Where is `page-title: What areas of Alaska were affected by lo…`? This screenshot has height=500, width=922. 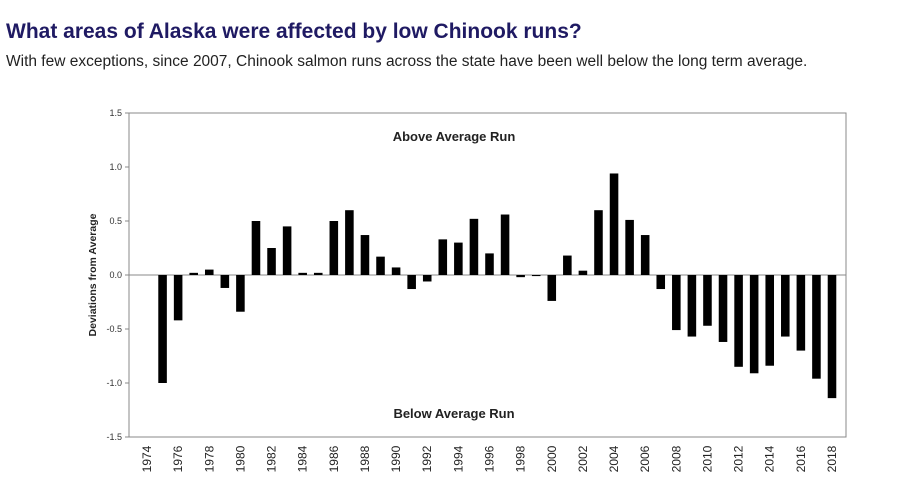 page-title: What areas of Alaska were affected by lo… is located at coordinates (294, 31).